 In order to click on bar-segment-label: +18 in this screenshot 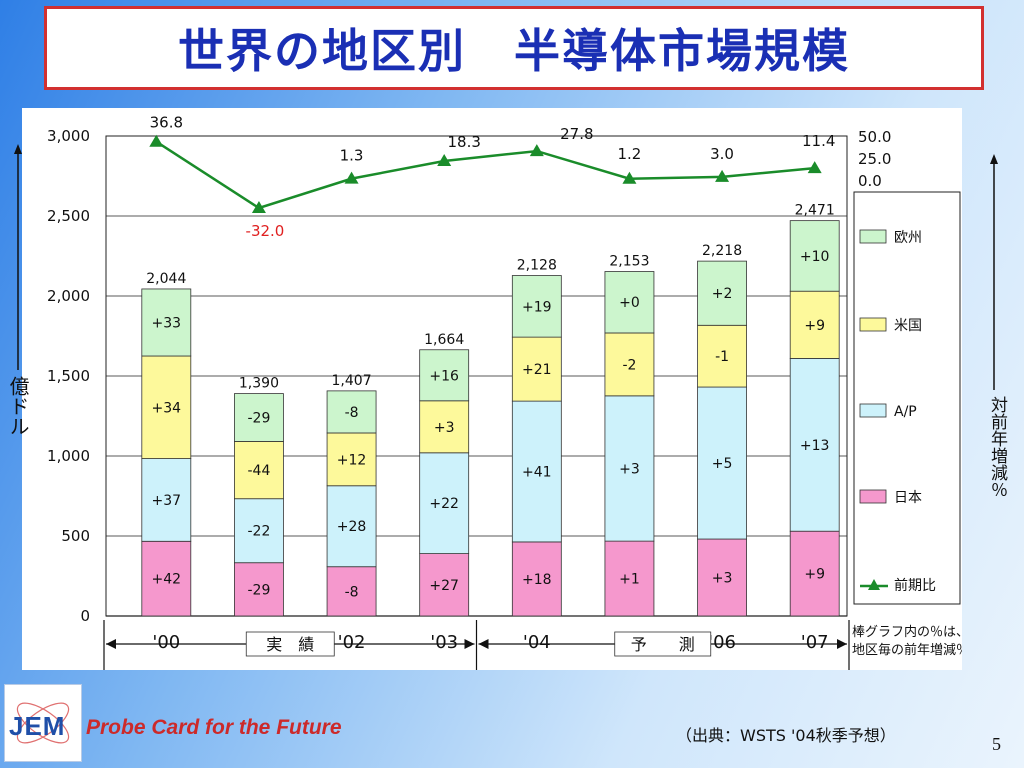, I will do `click(537, 580)`.